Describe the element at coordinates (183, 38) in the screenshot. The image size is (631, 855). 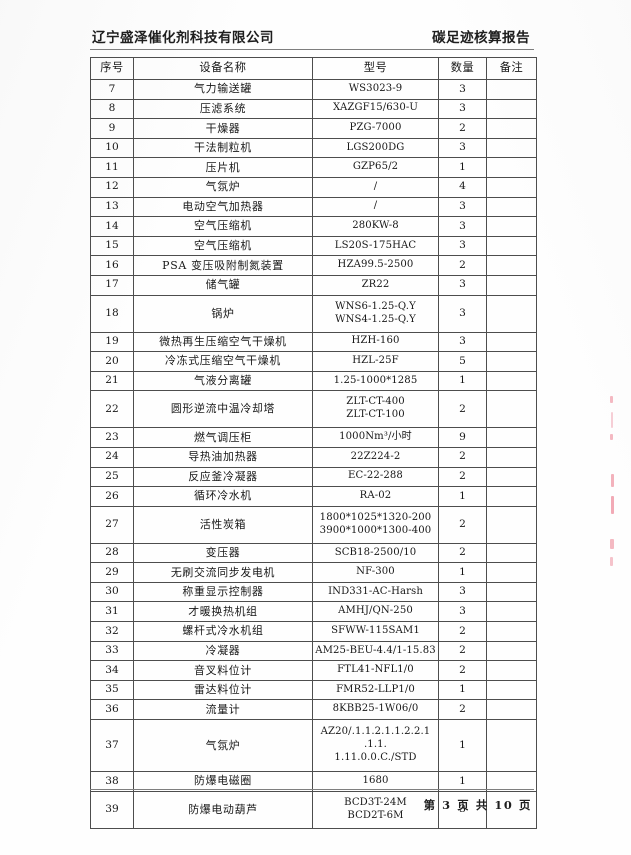
I see `header-company-name: 辽宁盛泽催化剂科技有限公司` at that location.